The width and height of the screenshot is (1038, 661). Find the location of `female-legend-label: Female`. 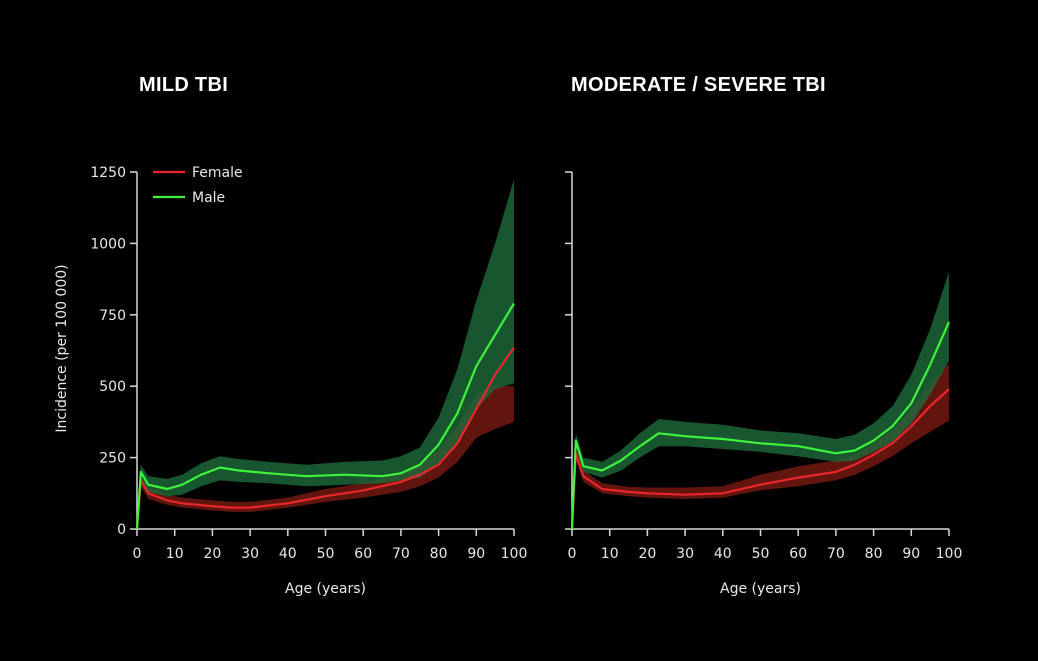

female-legend-label: Female is located at coordinates (217, 173).